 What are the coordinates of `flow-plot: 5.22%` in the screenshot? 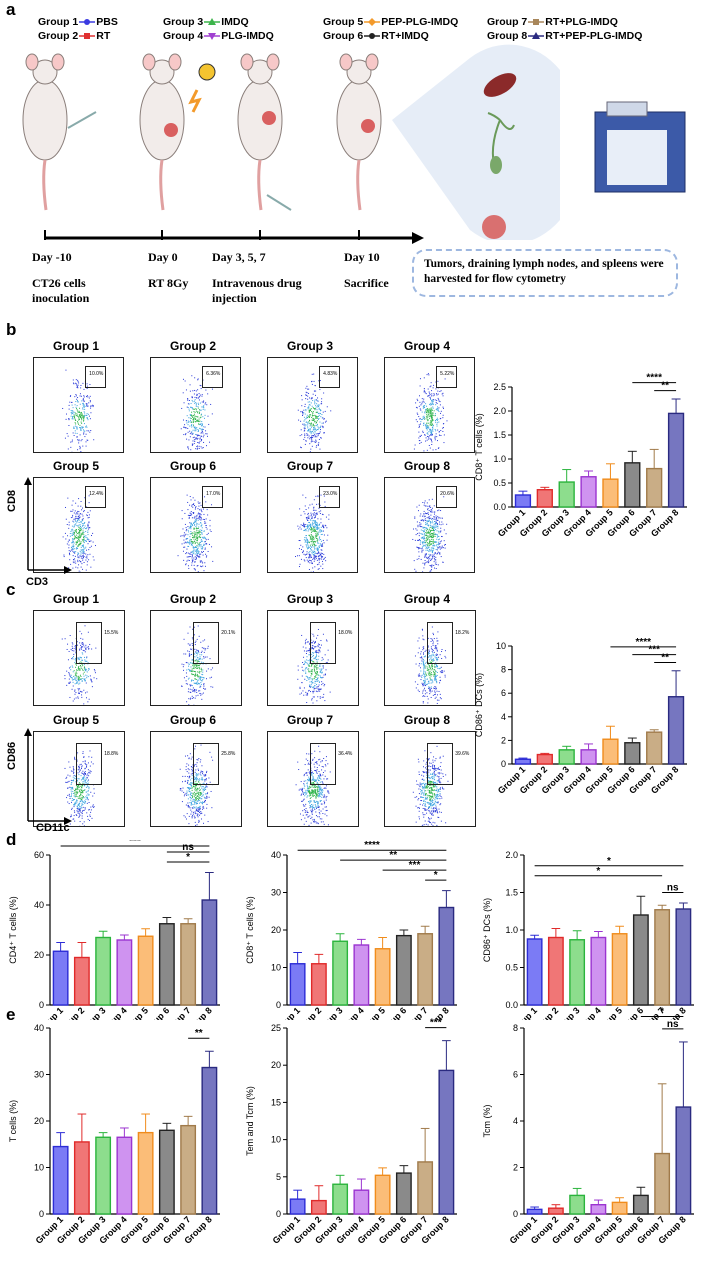 It's located at (429, 408).